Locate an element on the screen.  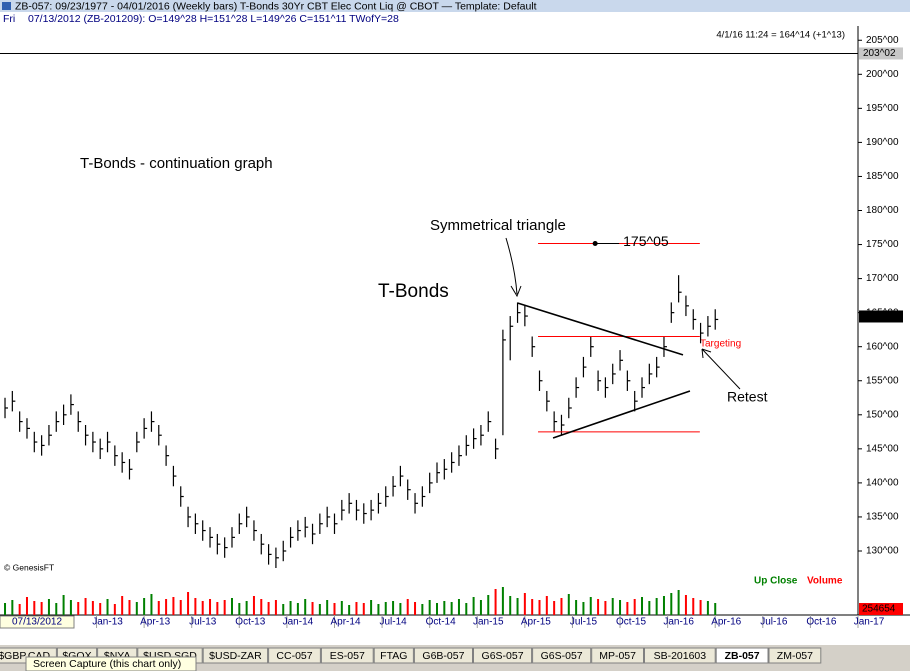
tab-label: MP-057 is located at coordinates (617, 656).